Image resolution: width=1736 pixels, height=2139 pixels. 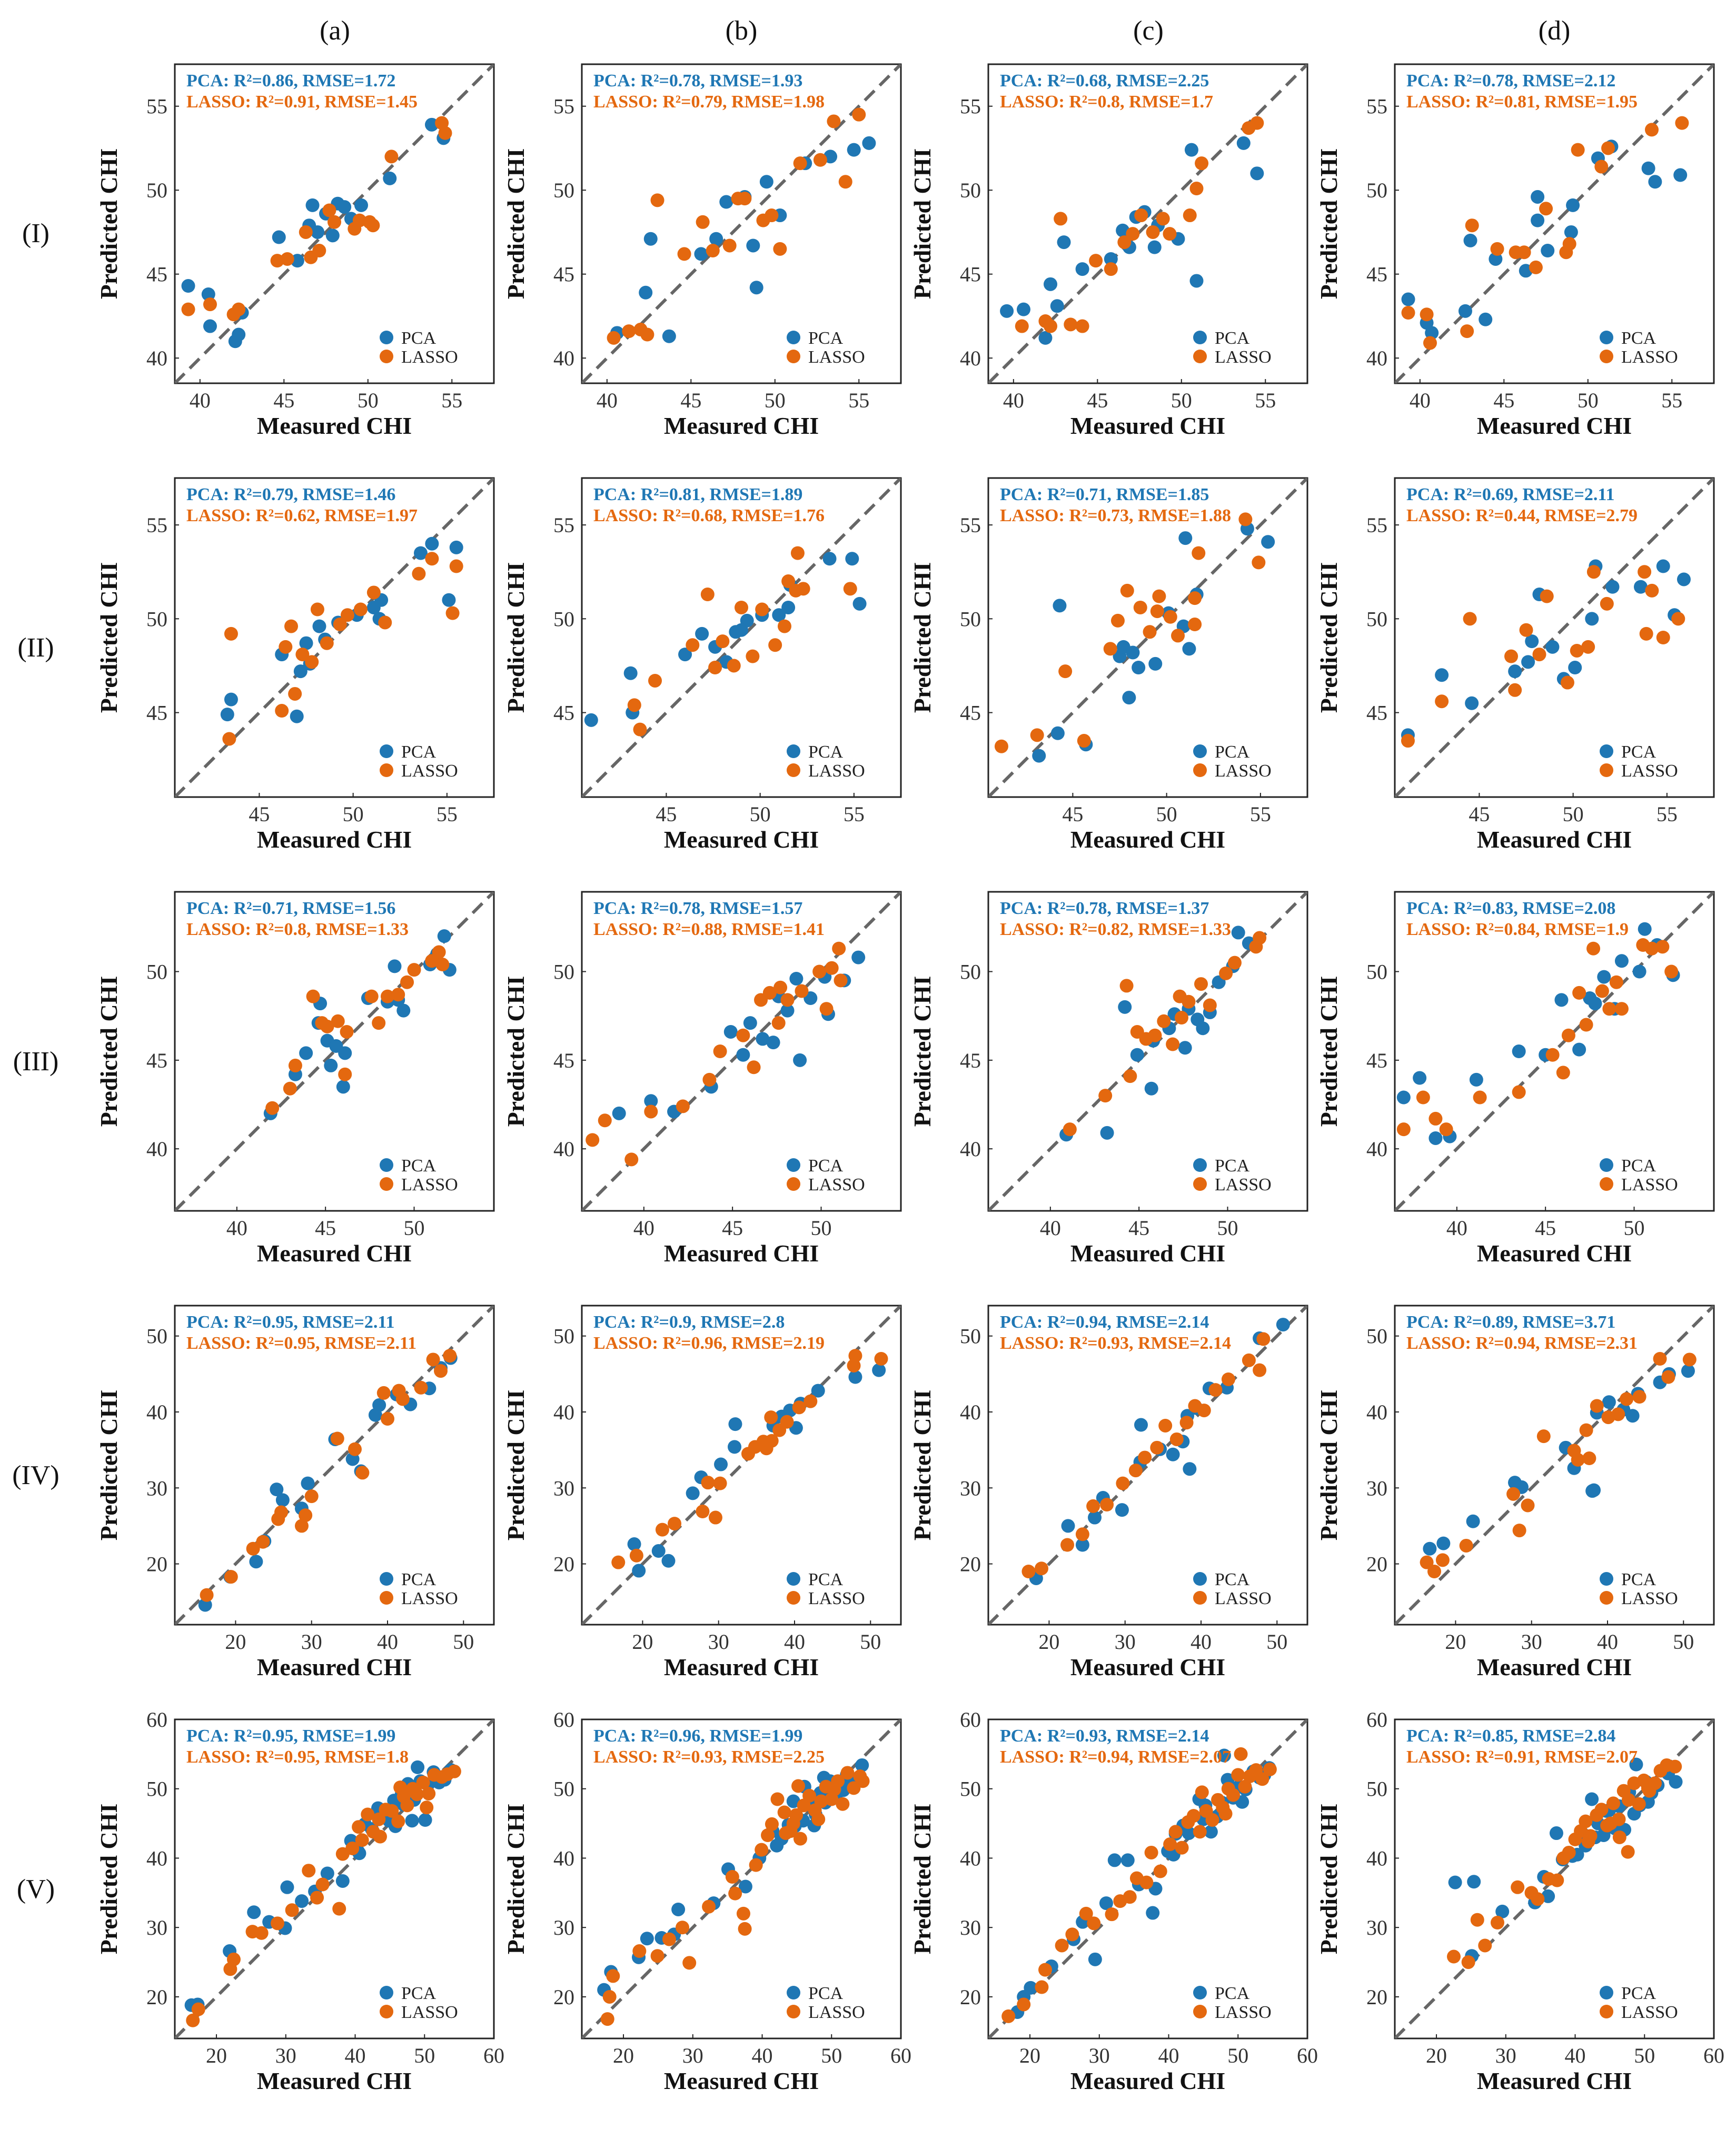 I want to click on pca-metrics: PCA: R²=0.68, RMSE=2.25, so click(x=1104, y=81).